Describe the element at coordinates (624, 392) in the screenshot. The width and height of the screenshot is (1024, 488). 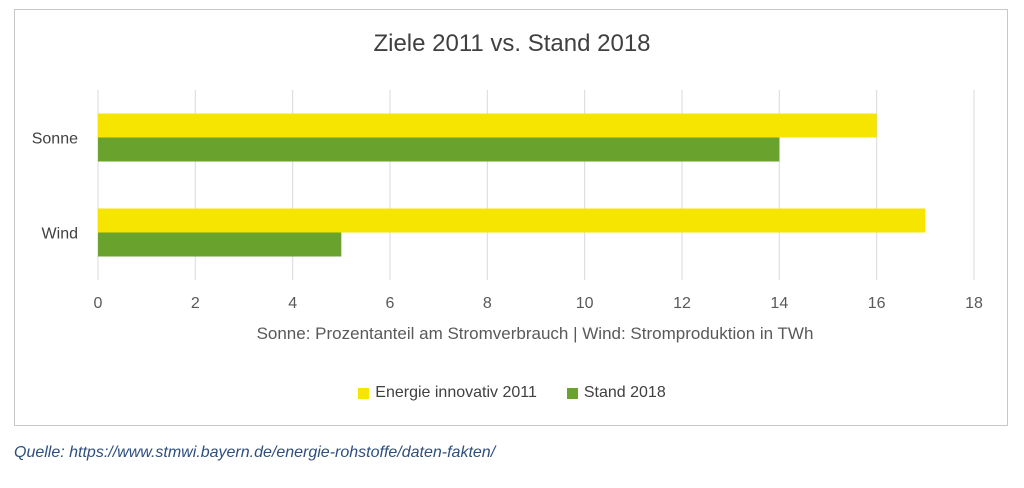
I see `legend-label-series-2: Stand 2018` at that location.